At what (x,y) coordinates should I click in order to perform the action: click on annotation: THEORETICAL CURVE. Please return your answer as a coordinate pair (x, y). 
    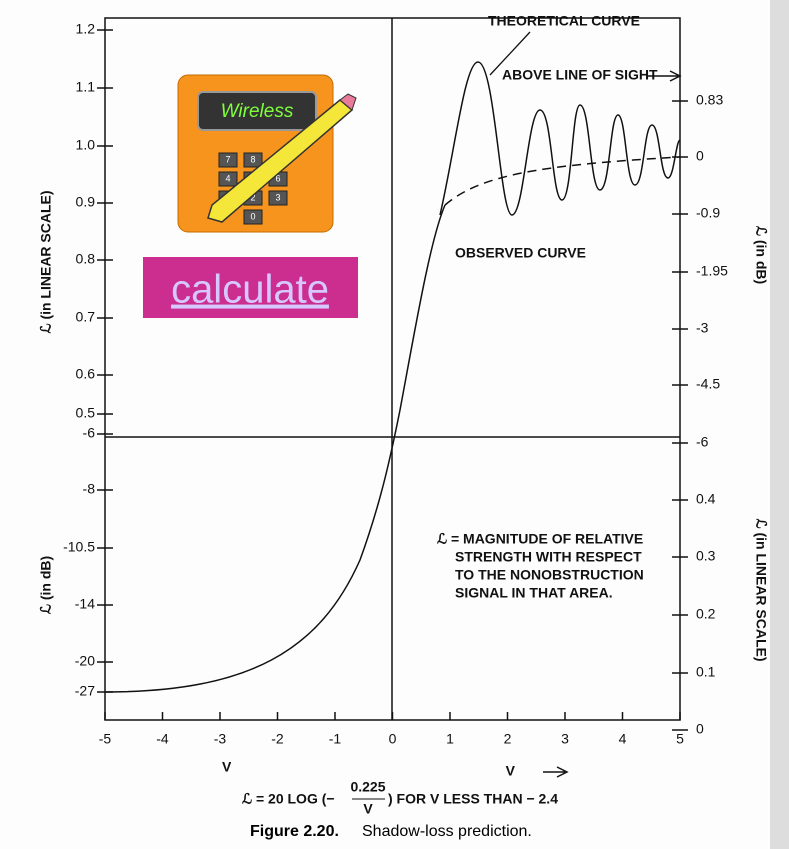
    Looking at the image, I should click on (564, 21).